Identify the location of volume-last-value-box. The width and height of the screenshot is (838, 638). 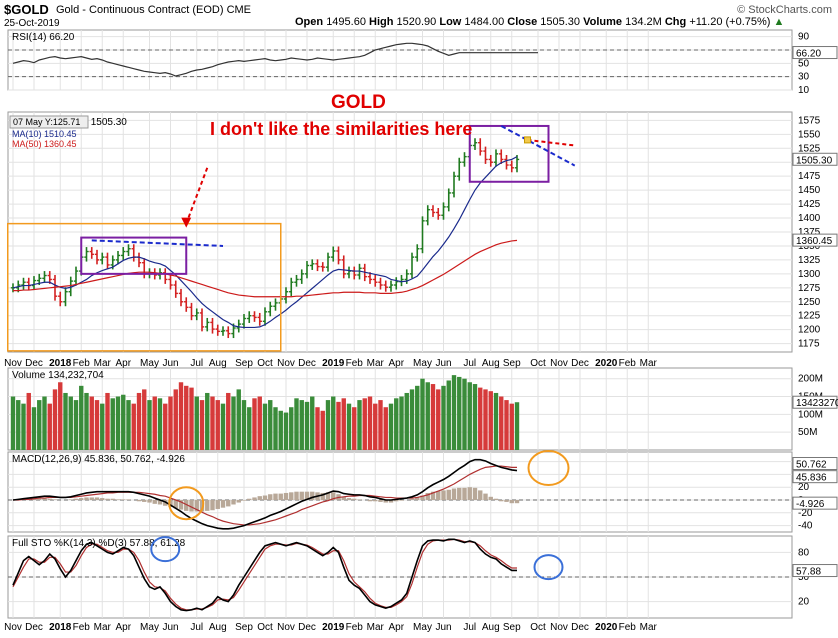
(815, 402).